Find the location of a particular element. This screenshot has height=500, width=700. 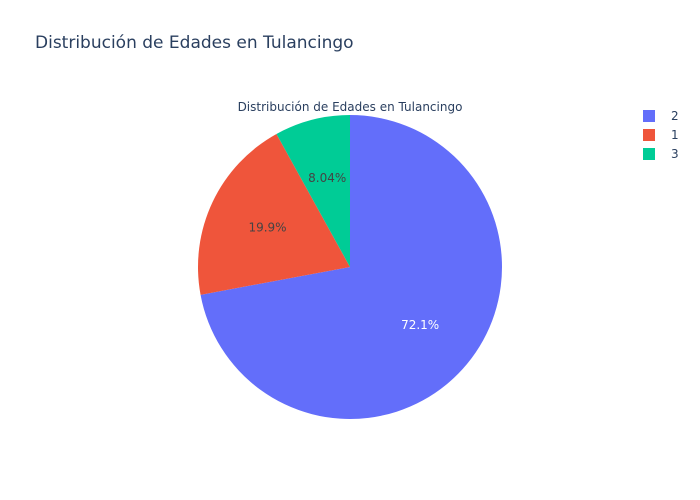

pie-title: Distribución de Edades en Tulancingo is located at coordinates (350, 107).